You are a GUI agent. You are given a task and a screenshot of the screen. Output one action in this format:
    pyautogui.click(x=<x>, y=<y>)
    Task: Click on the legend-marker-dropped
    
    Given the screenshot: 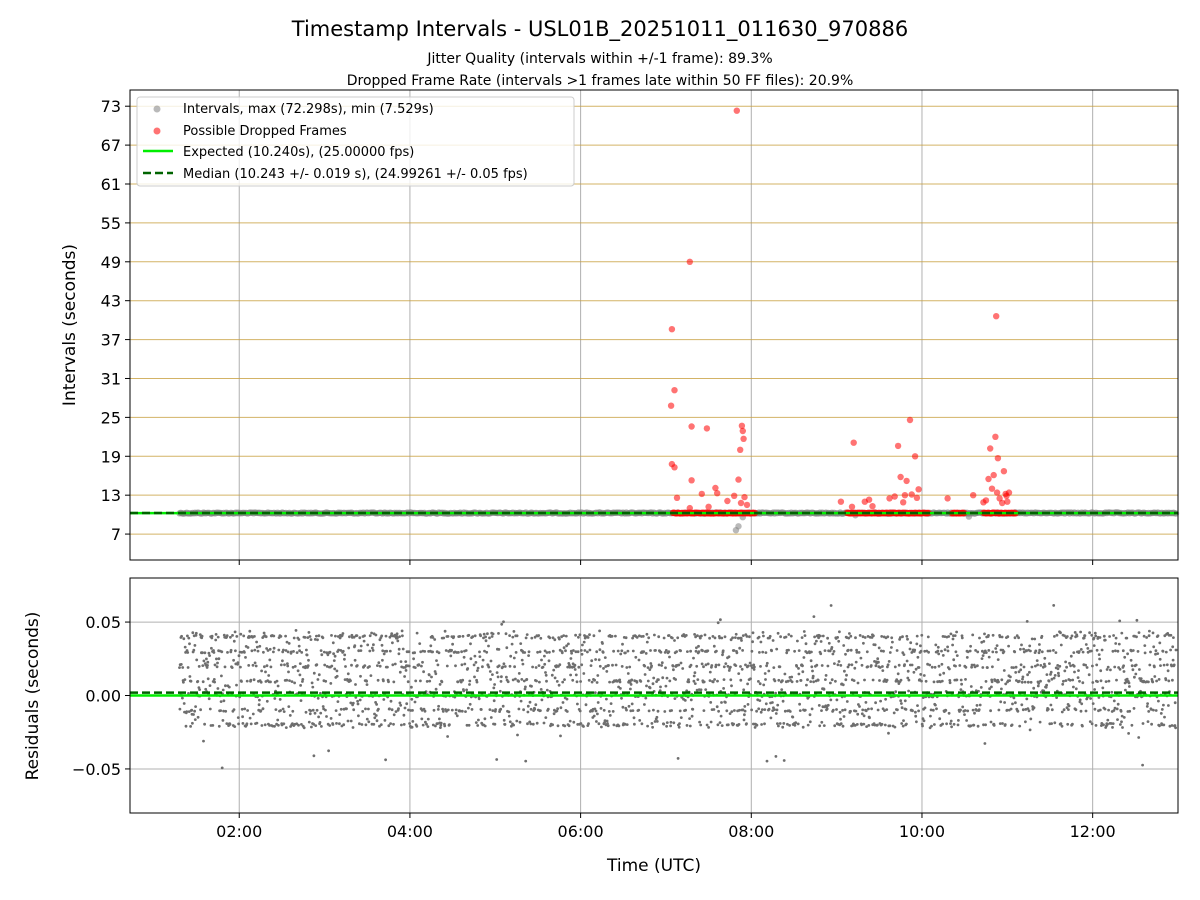 What is the action you would take?
    pyautogui.click(x=157, y=131)
    